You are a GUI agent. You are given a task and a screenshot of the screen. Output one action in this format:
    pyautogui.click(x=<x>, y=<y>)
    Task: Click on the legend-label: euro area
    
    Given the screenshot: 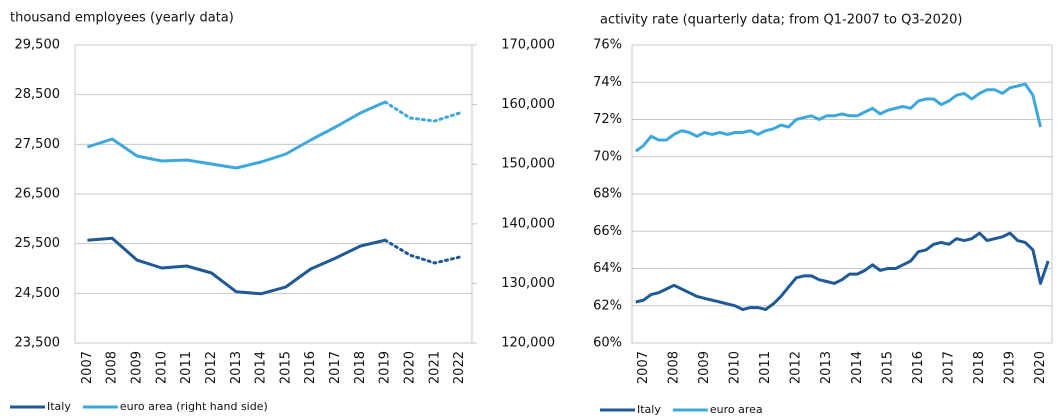 What is the action you would take?
    pyautogui.click(x=736, y=409)
    